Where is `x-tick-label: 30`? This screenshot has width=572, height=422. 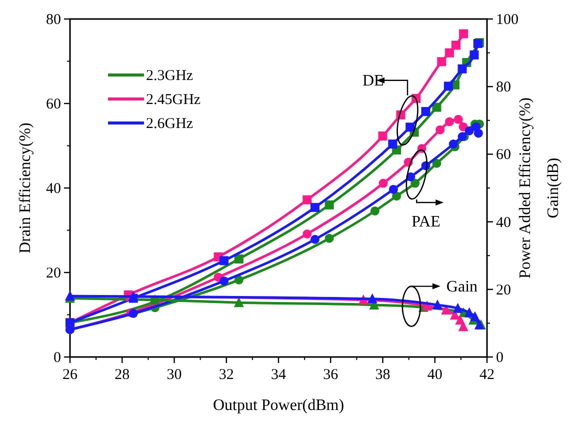
x-tick-label: 30 is located at coordinates (174, 375).